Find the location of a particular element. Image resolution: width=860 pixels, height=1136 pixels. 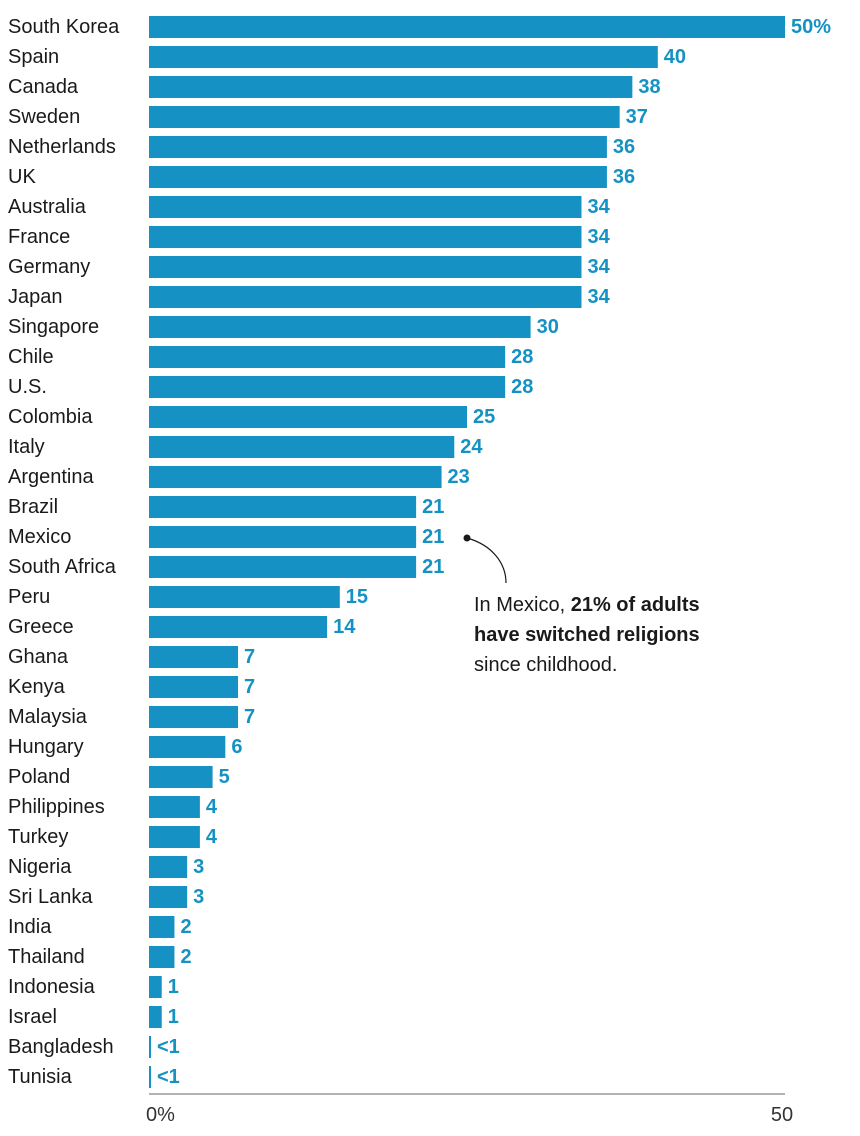

x-tick-label-max: 50 is located at coordinates (782, 1115).